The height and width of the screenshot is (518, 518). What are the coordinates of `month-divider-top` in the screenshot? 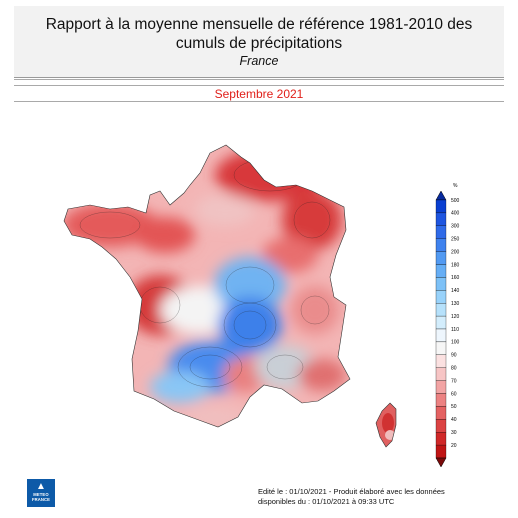 It's located at (259, 85).